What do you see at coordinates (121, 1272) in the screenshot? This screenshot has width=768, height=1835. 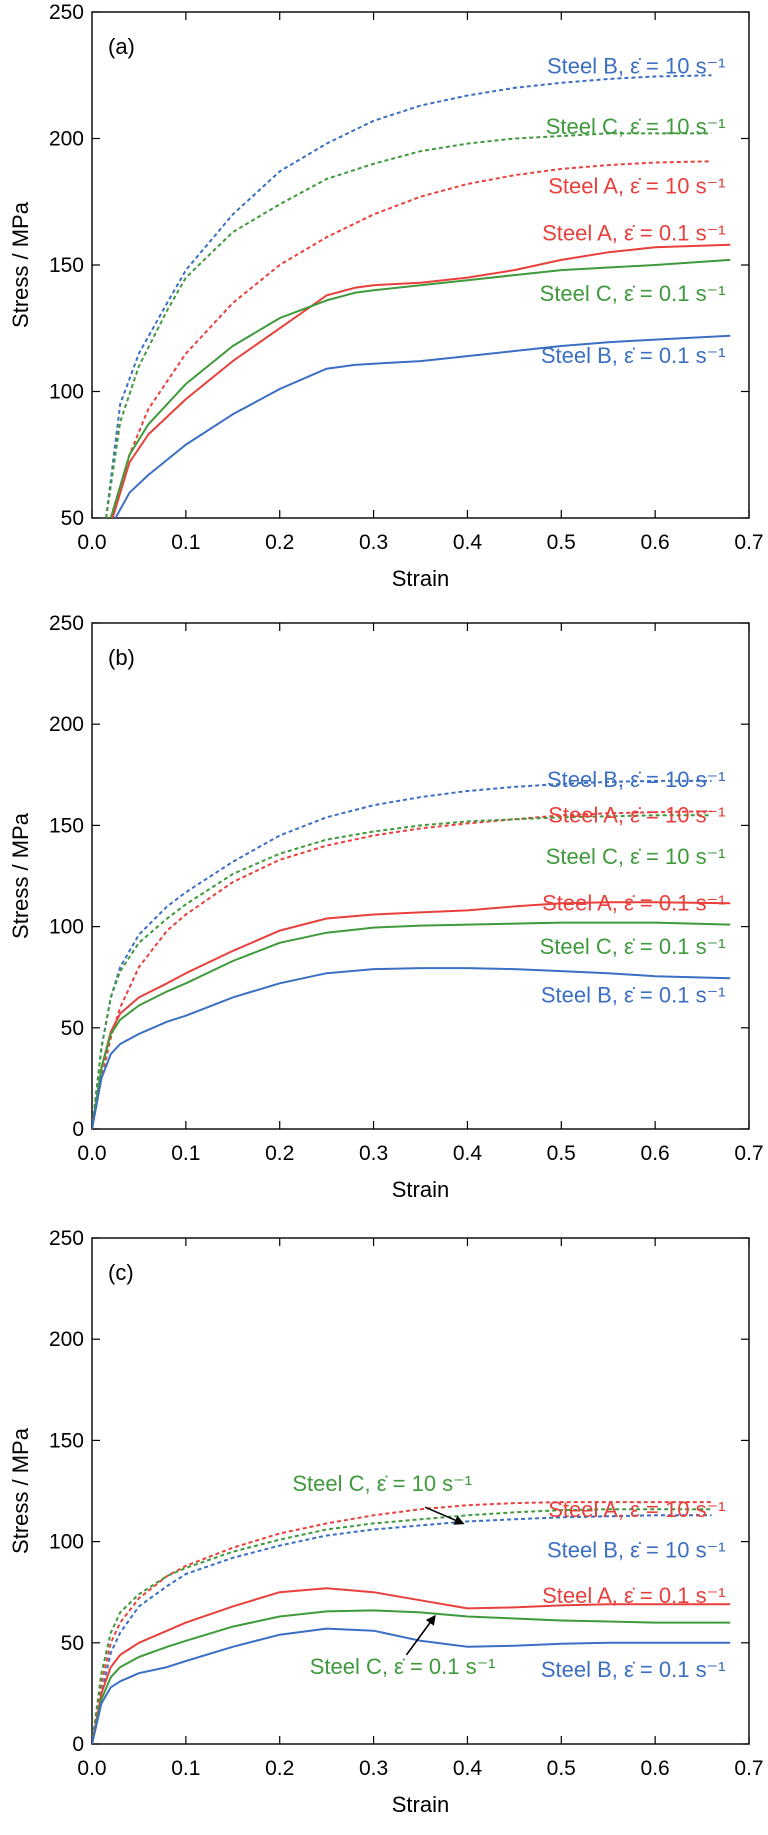 I see `panel-label: (c)` at bounding box center [121, 1272].